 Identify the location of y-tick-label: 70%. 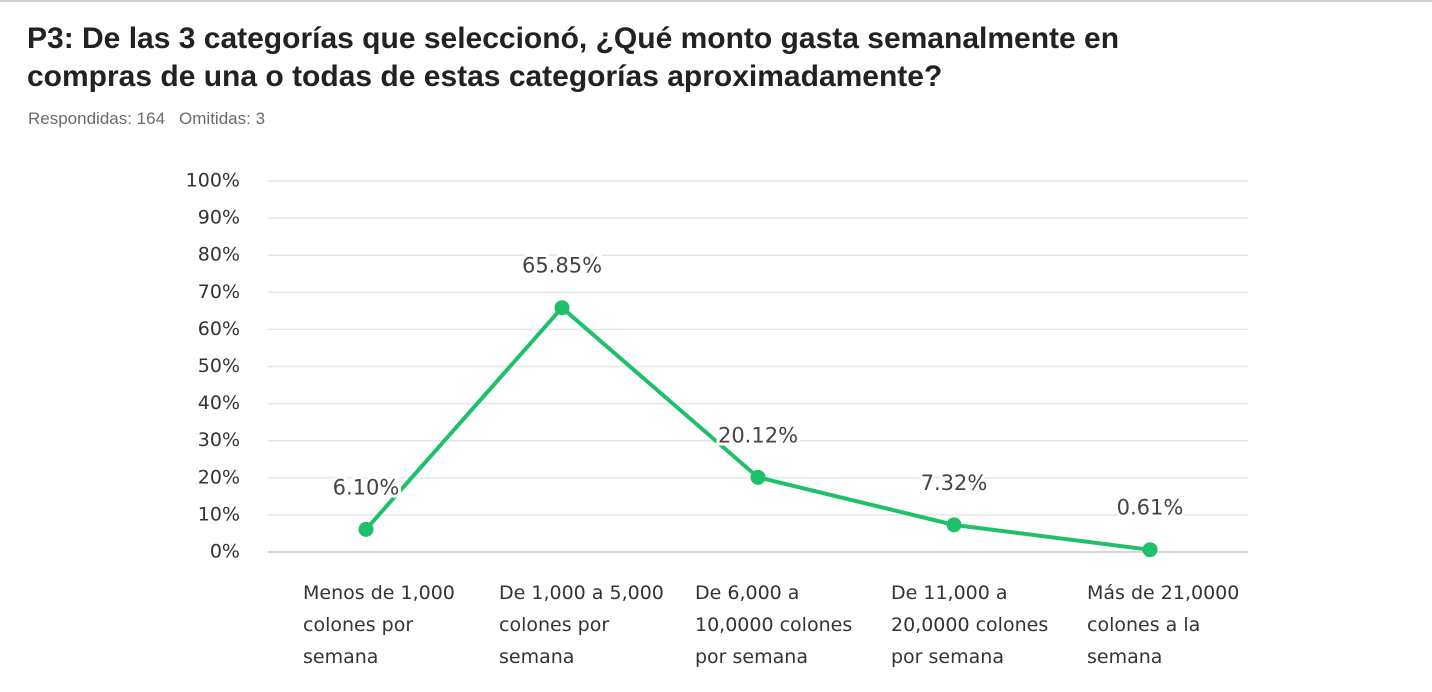
(219, 292).